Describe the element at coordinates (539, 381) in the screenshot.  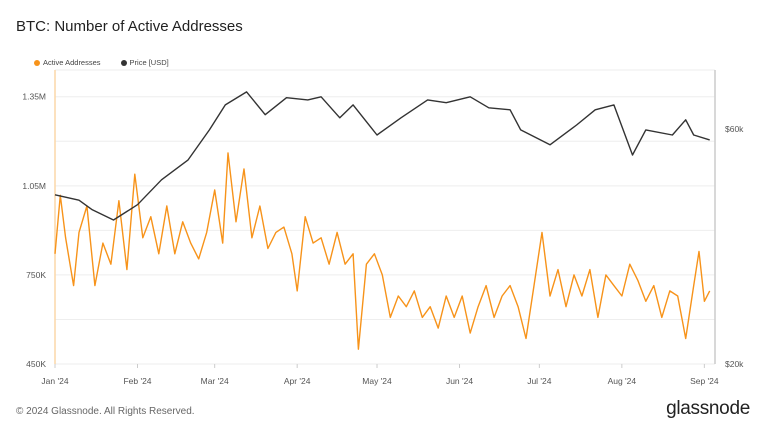
I see `x-tick-label: Jul '24` at that location.